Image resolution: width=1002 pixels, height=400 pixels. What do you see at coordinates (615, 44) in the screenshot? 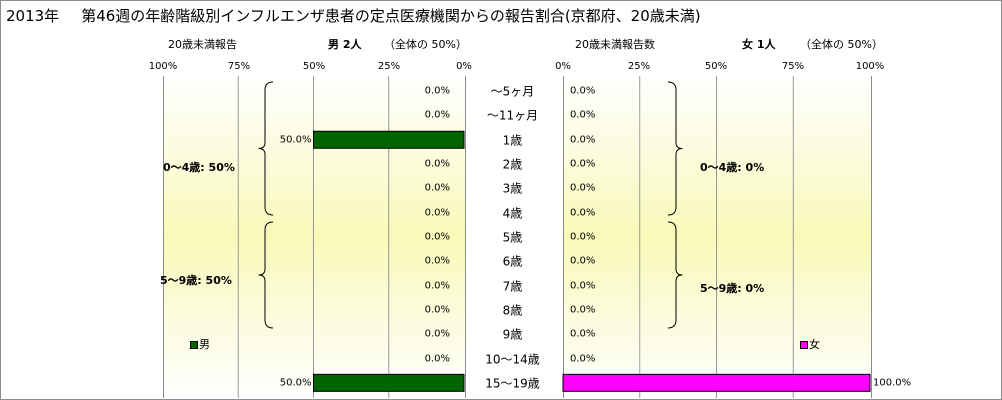
I see `right-header-sub: 20歳未満報告数` at bounding box center [615, 44].